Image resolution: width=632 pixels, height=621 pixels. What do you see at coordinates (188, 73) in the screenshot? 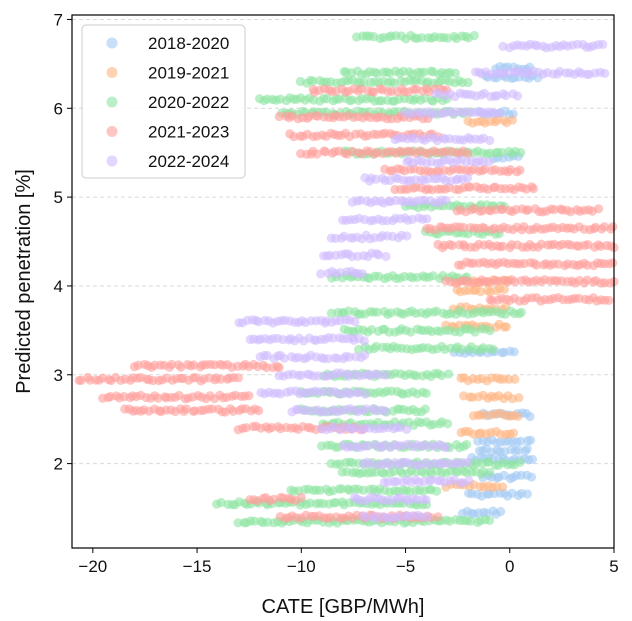
I see `legend-label: 2019-2021` at bounding box center [188, 73].